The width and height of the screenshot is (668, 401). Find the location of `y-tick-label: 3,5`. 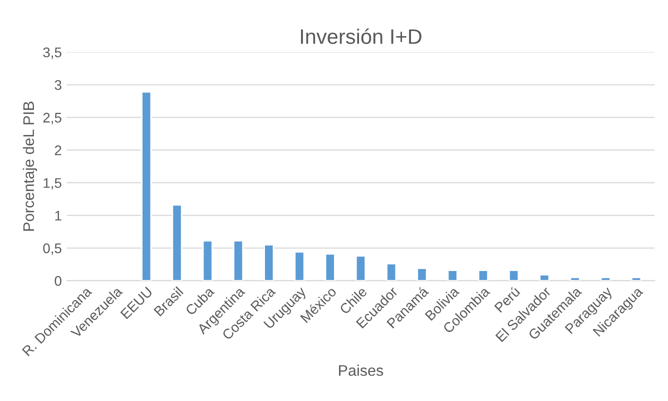

y-tick-label: 3,5 is located at coordinates (52, 53).